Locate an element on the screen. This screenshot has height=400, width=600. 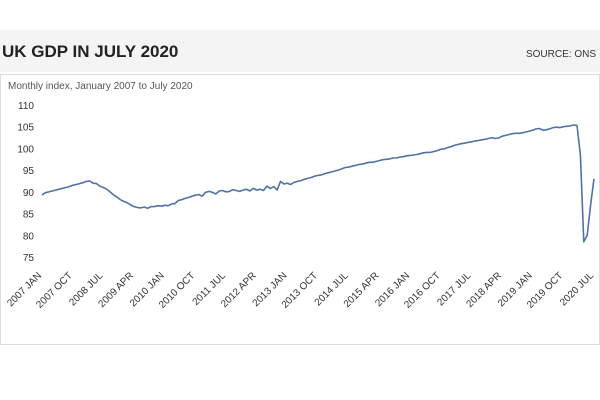
y-tick-label: 75 is located at coordinates (29, 258).